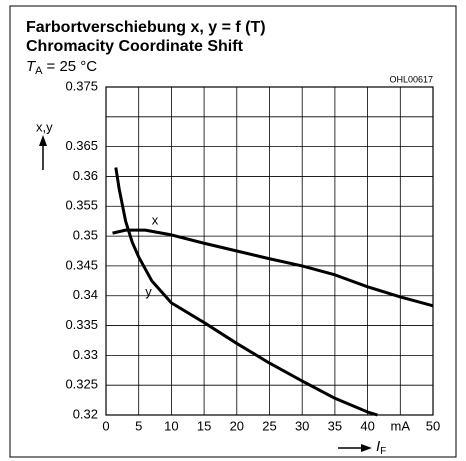 This screenshot has height=461, width=466. What do you see at coordinates (39, 71) in the screenshot?
I see `condition-sub: A` at bounding box center [39, 71].